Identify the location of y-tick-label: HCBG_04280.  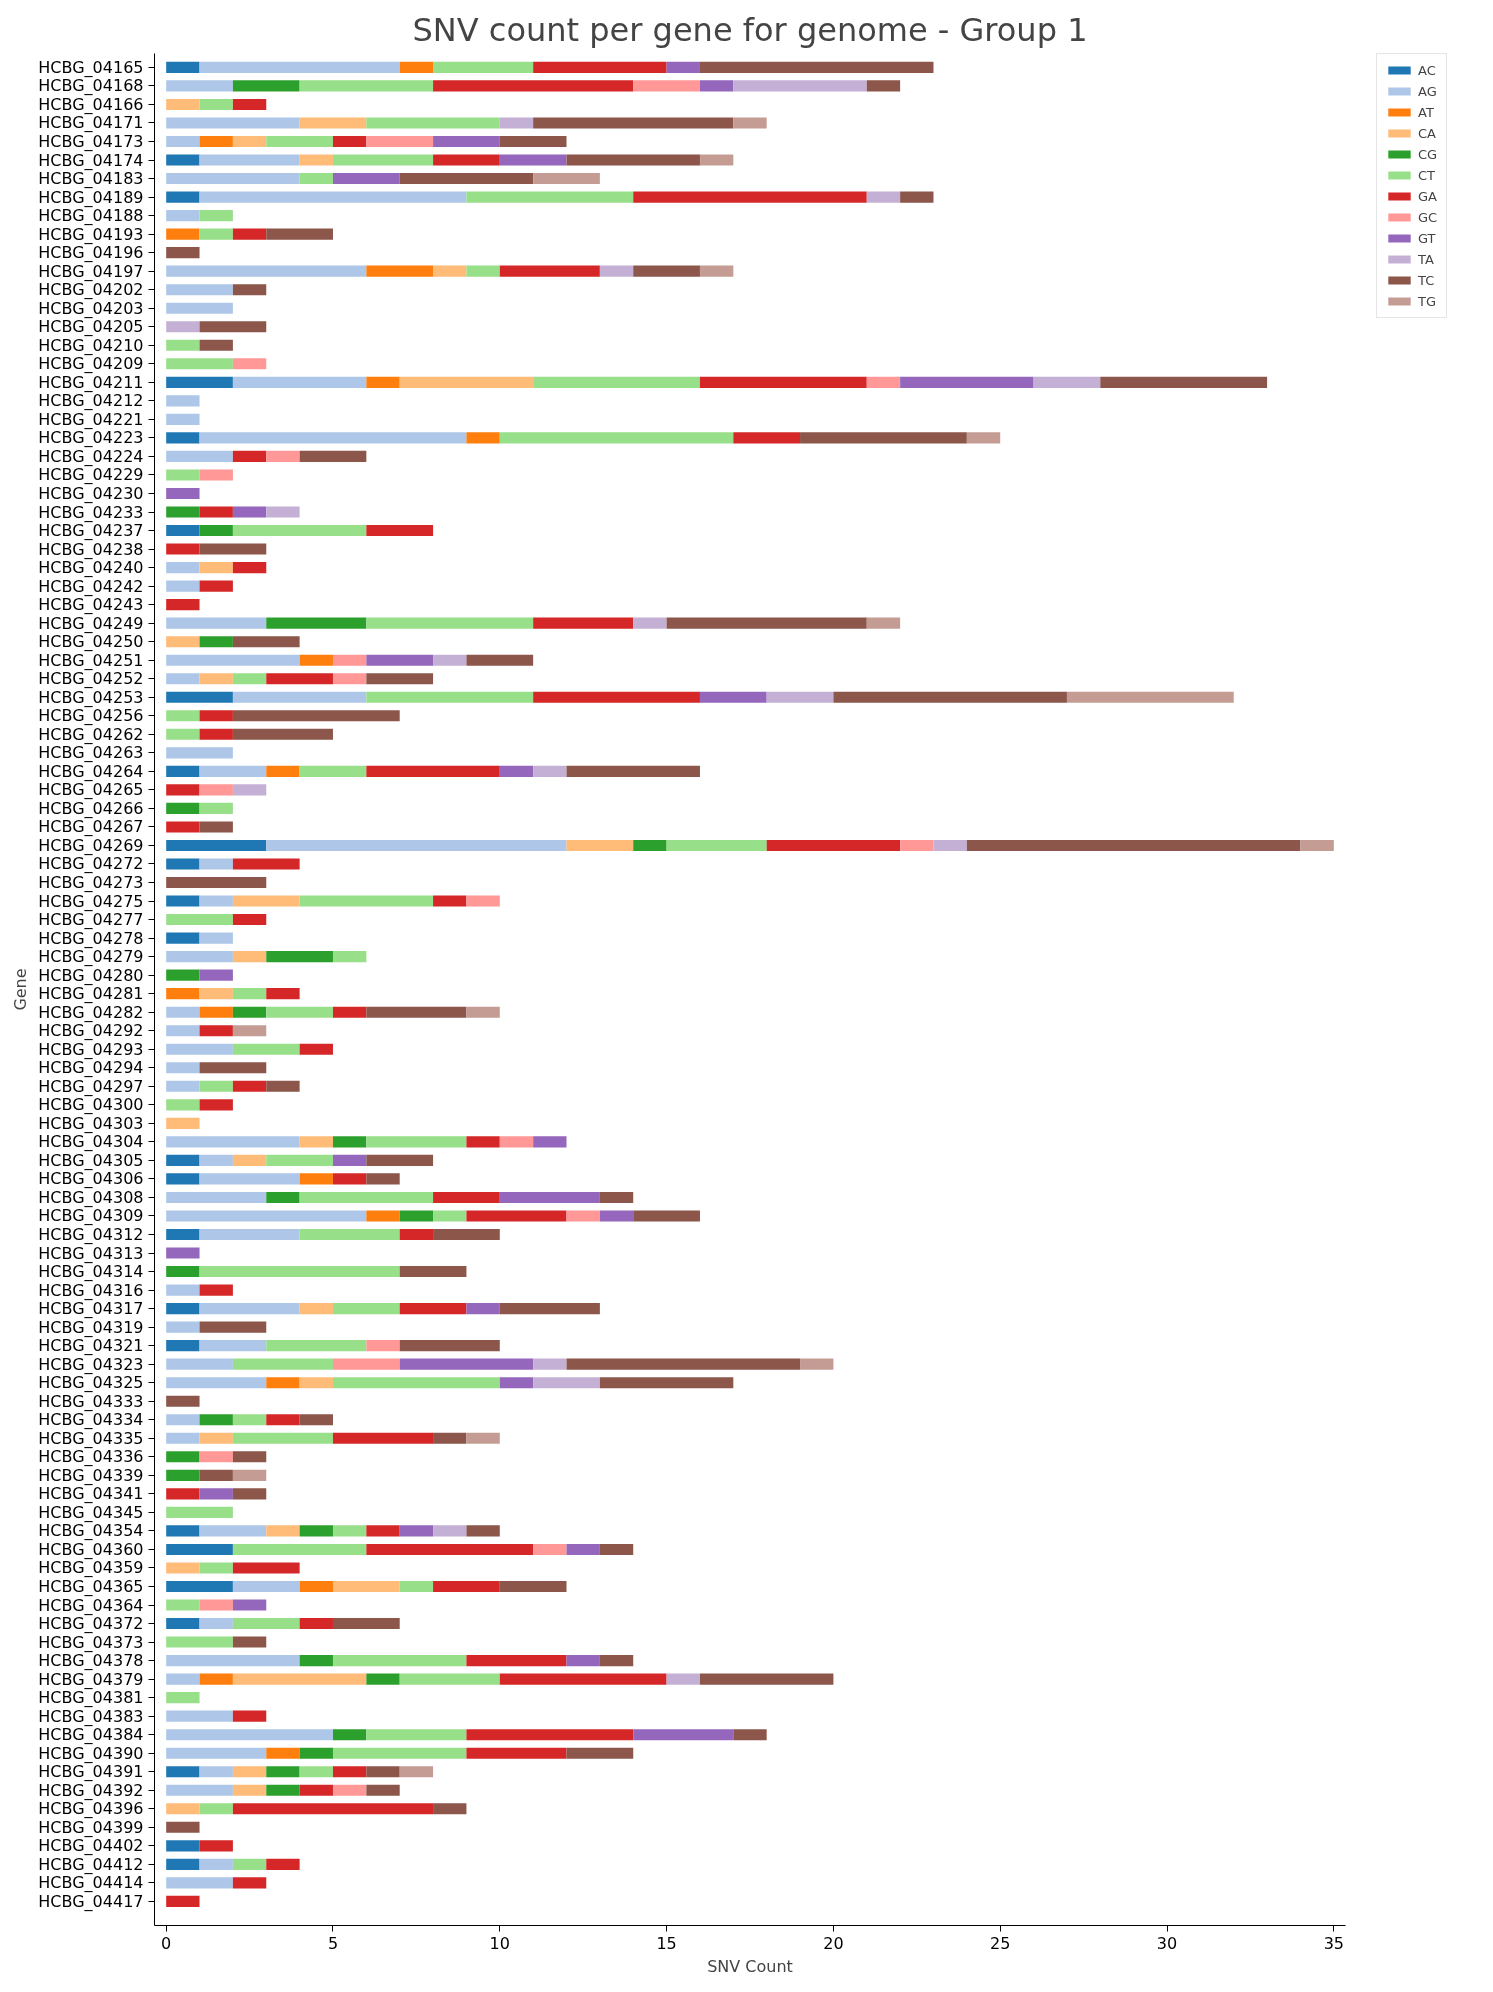
(91, 975).